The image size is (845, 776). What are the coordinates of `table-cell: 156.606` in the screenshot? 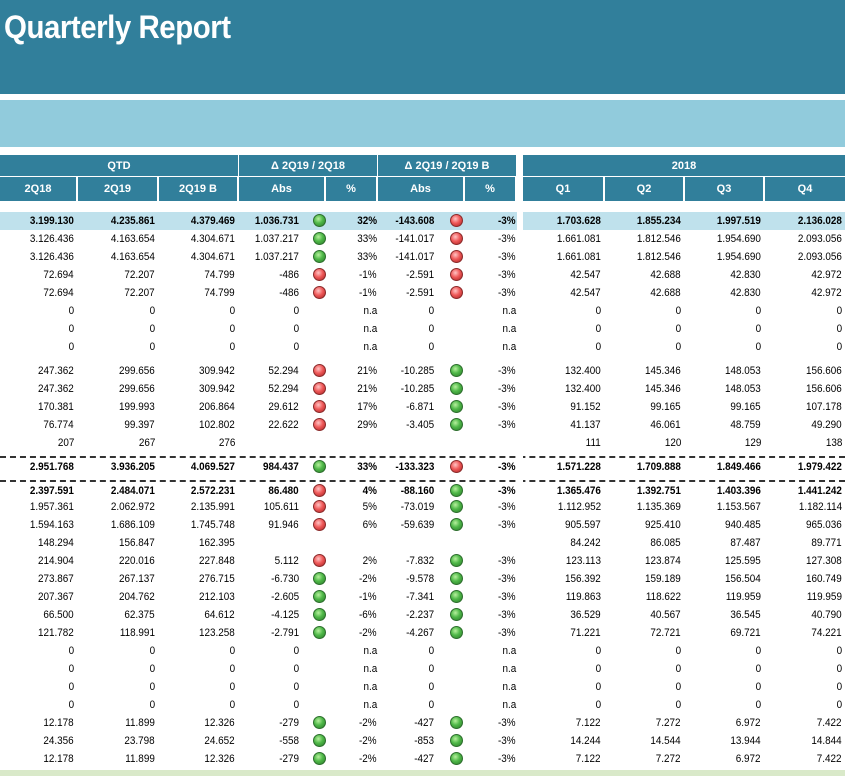 It's located at (824, 371).